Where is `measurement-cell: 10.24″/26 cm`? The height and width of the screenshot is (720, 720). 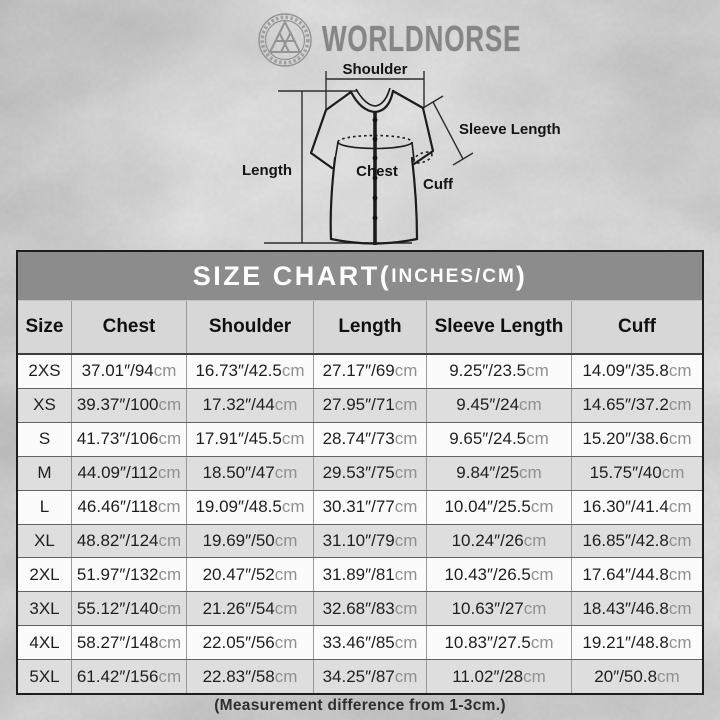 measurement-cell: 10.24″/26 cm is located at coordinates (499, 541).